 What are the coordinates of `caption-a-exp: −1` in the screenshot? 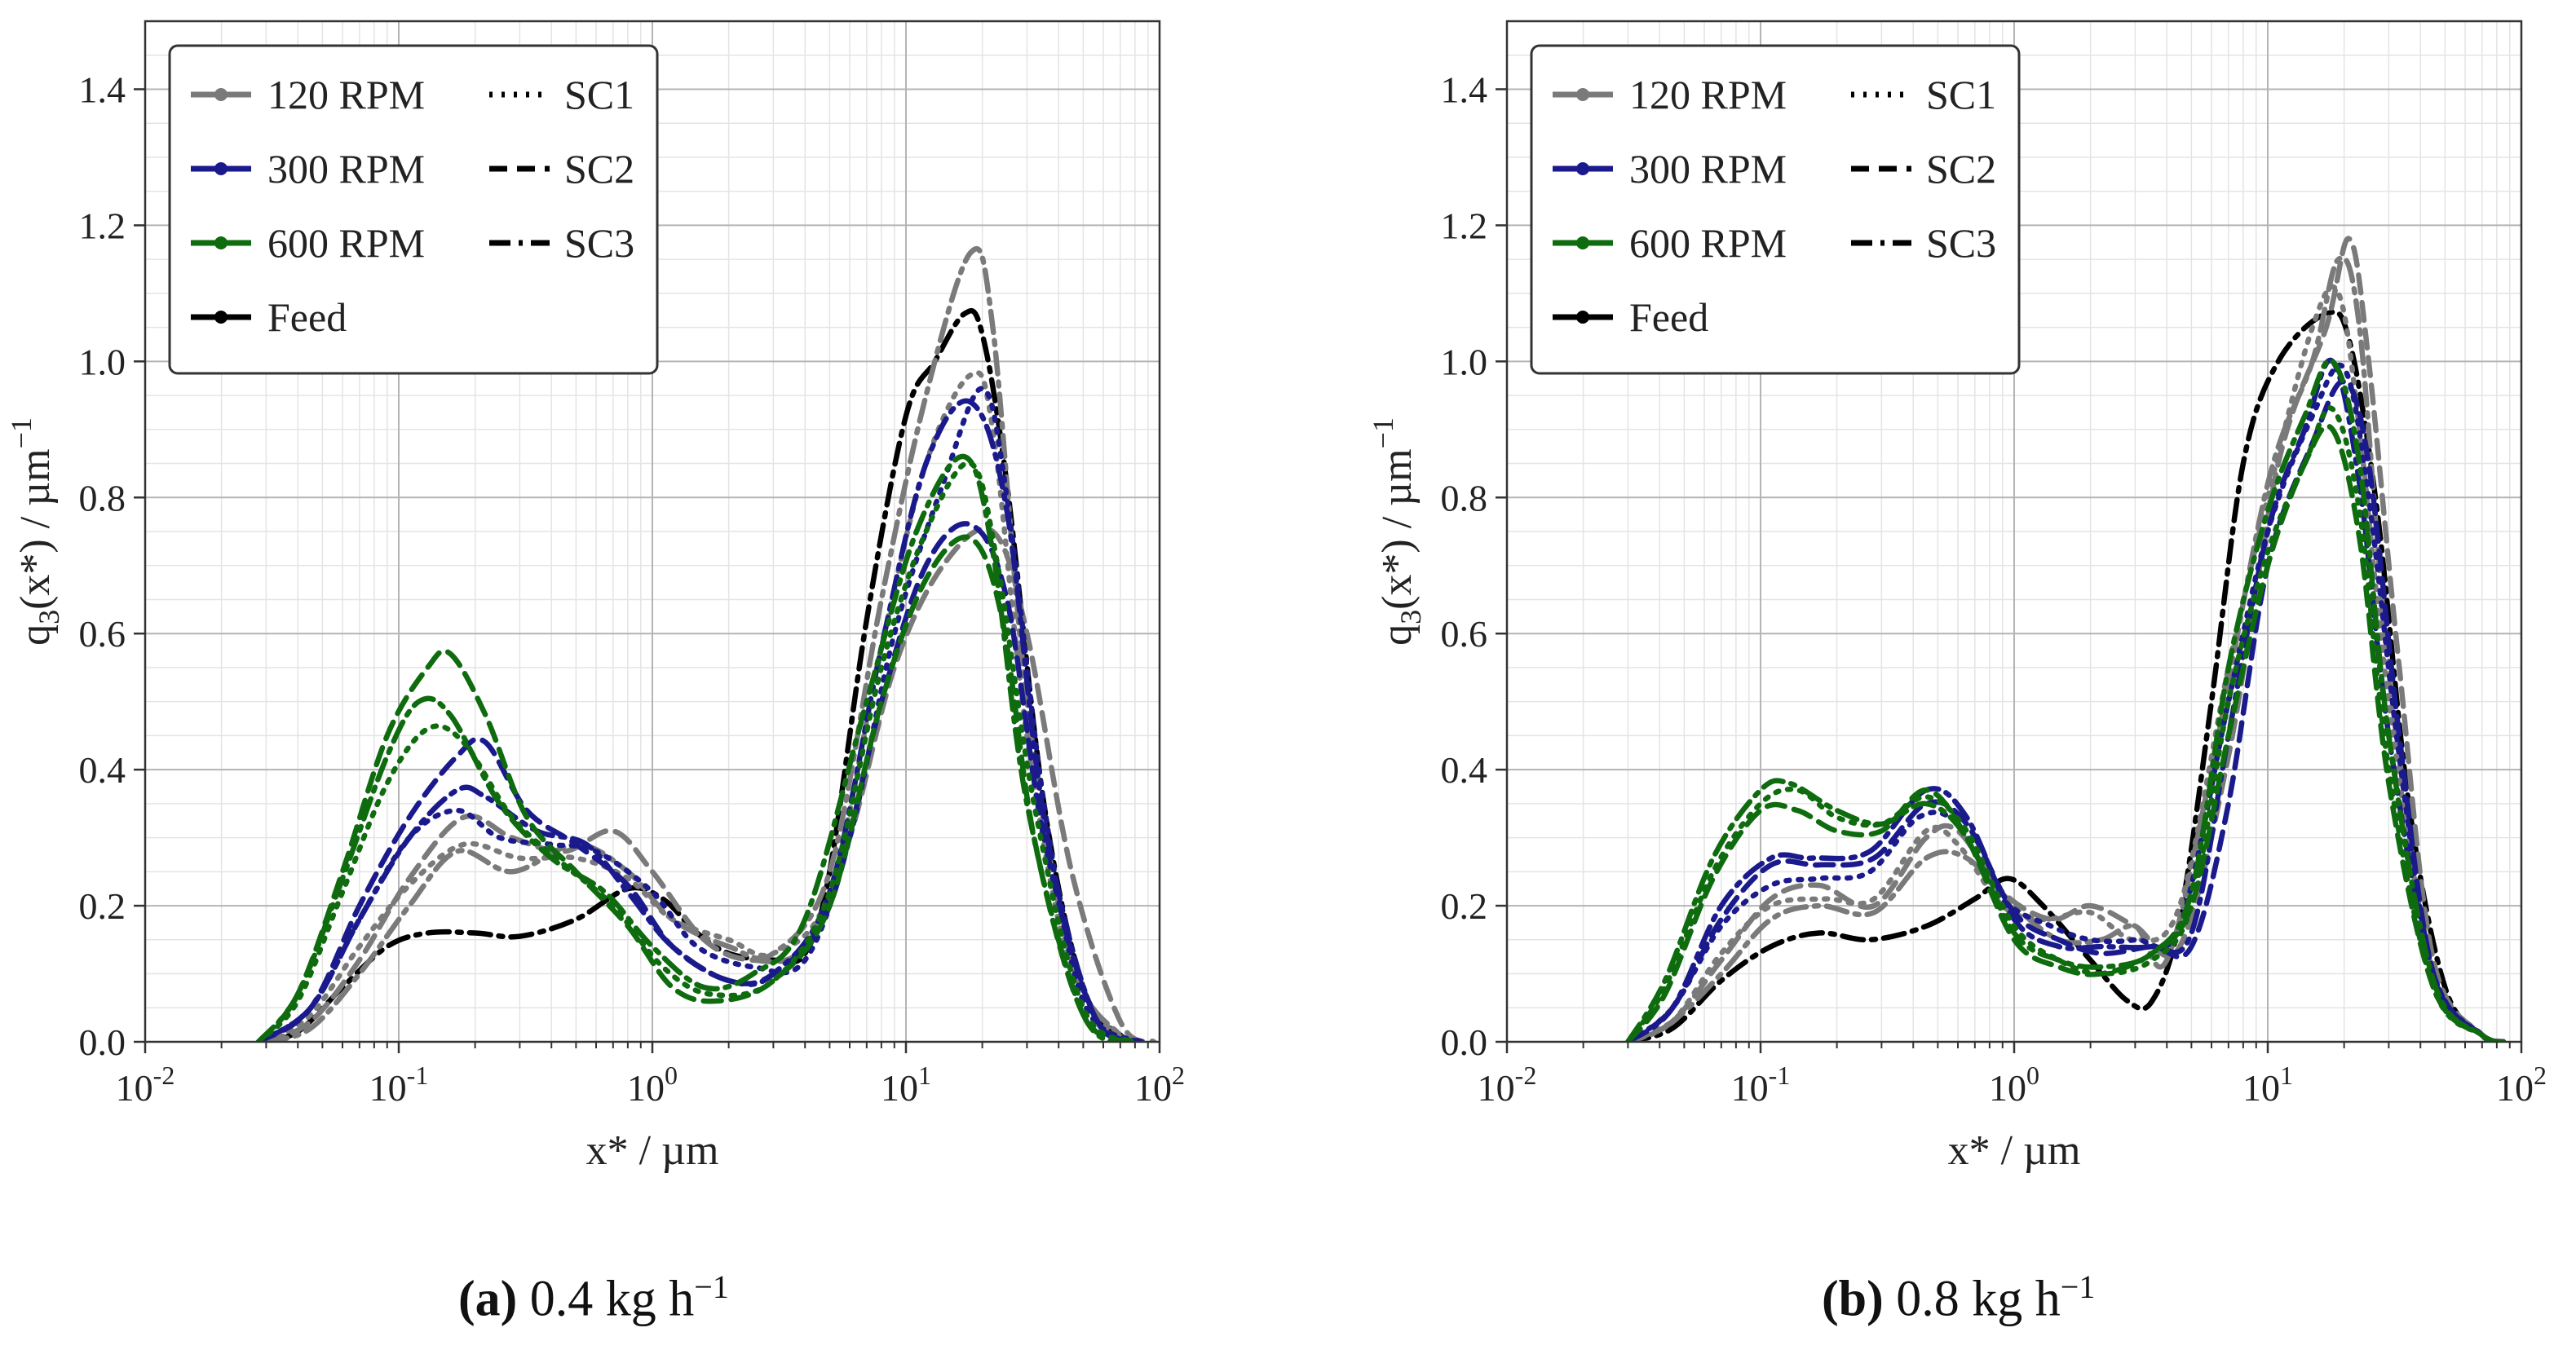 It's located at (711, 1286).